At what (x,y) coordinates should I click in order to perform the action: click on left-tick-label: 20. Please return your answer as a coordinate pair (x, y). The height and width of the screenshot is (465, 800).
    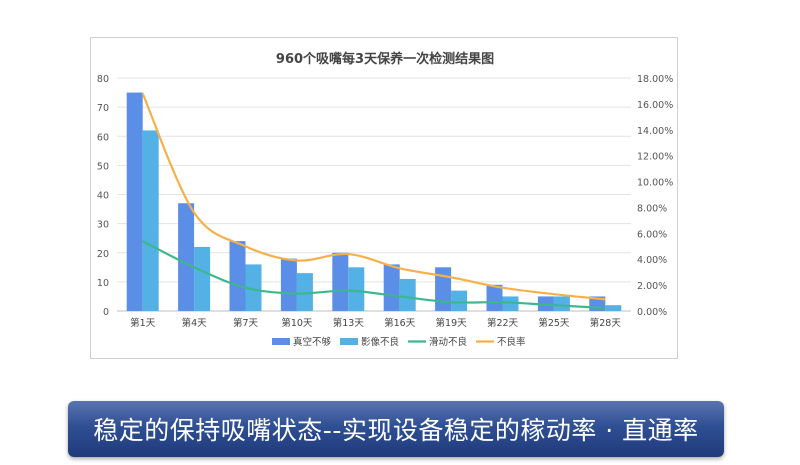
    Looking at the image, I should click on (103, 254).